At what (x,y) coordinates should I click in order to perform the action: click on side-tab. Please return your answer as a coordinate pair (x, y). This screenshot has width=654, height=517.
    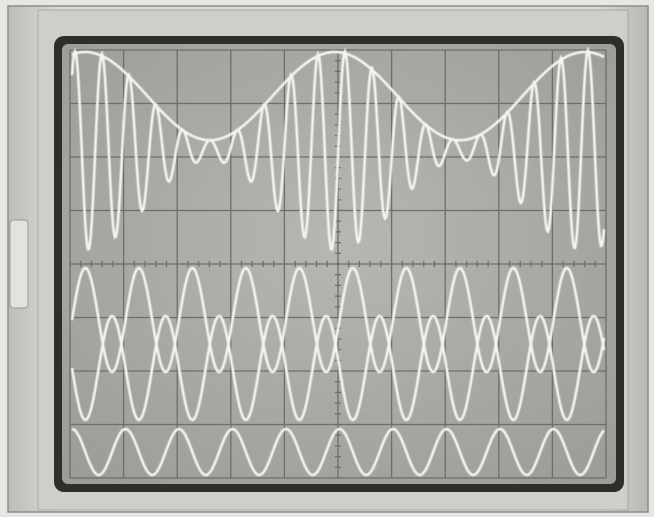
    Looking at the image, I should click on (19, 264).